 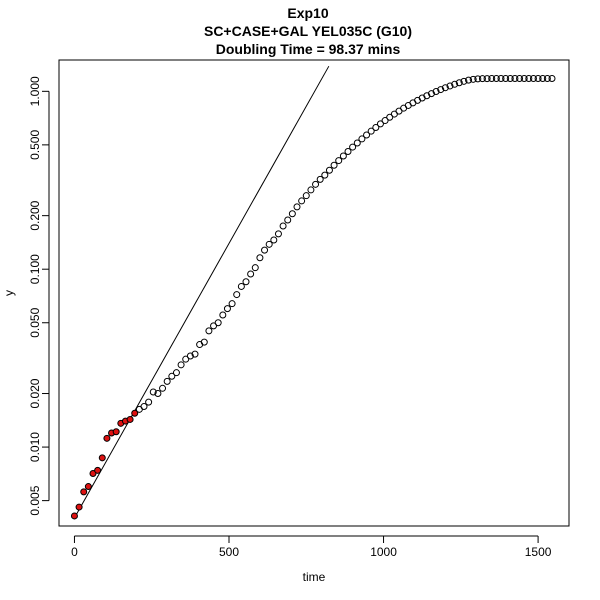 What do you see at coordinates (35, 215) in the screenshot?
I see `y-tick-label: 0.200` at bounding box center [35, 215].